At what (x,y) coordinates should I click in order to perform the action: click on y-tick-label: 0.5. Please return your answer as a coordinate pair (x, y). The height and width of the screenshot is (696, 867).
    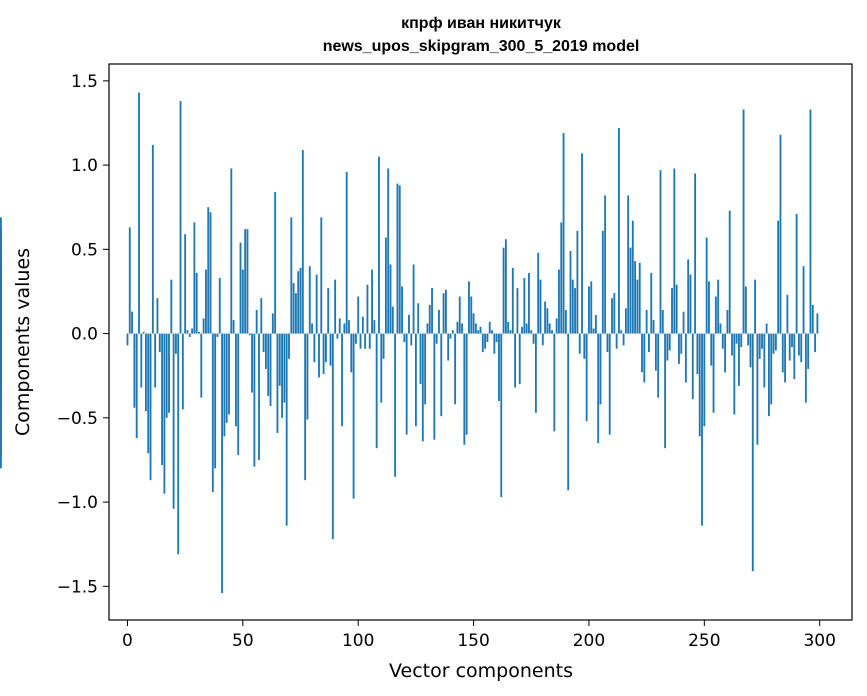
    Looking at the image, I should click on (84, 250).